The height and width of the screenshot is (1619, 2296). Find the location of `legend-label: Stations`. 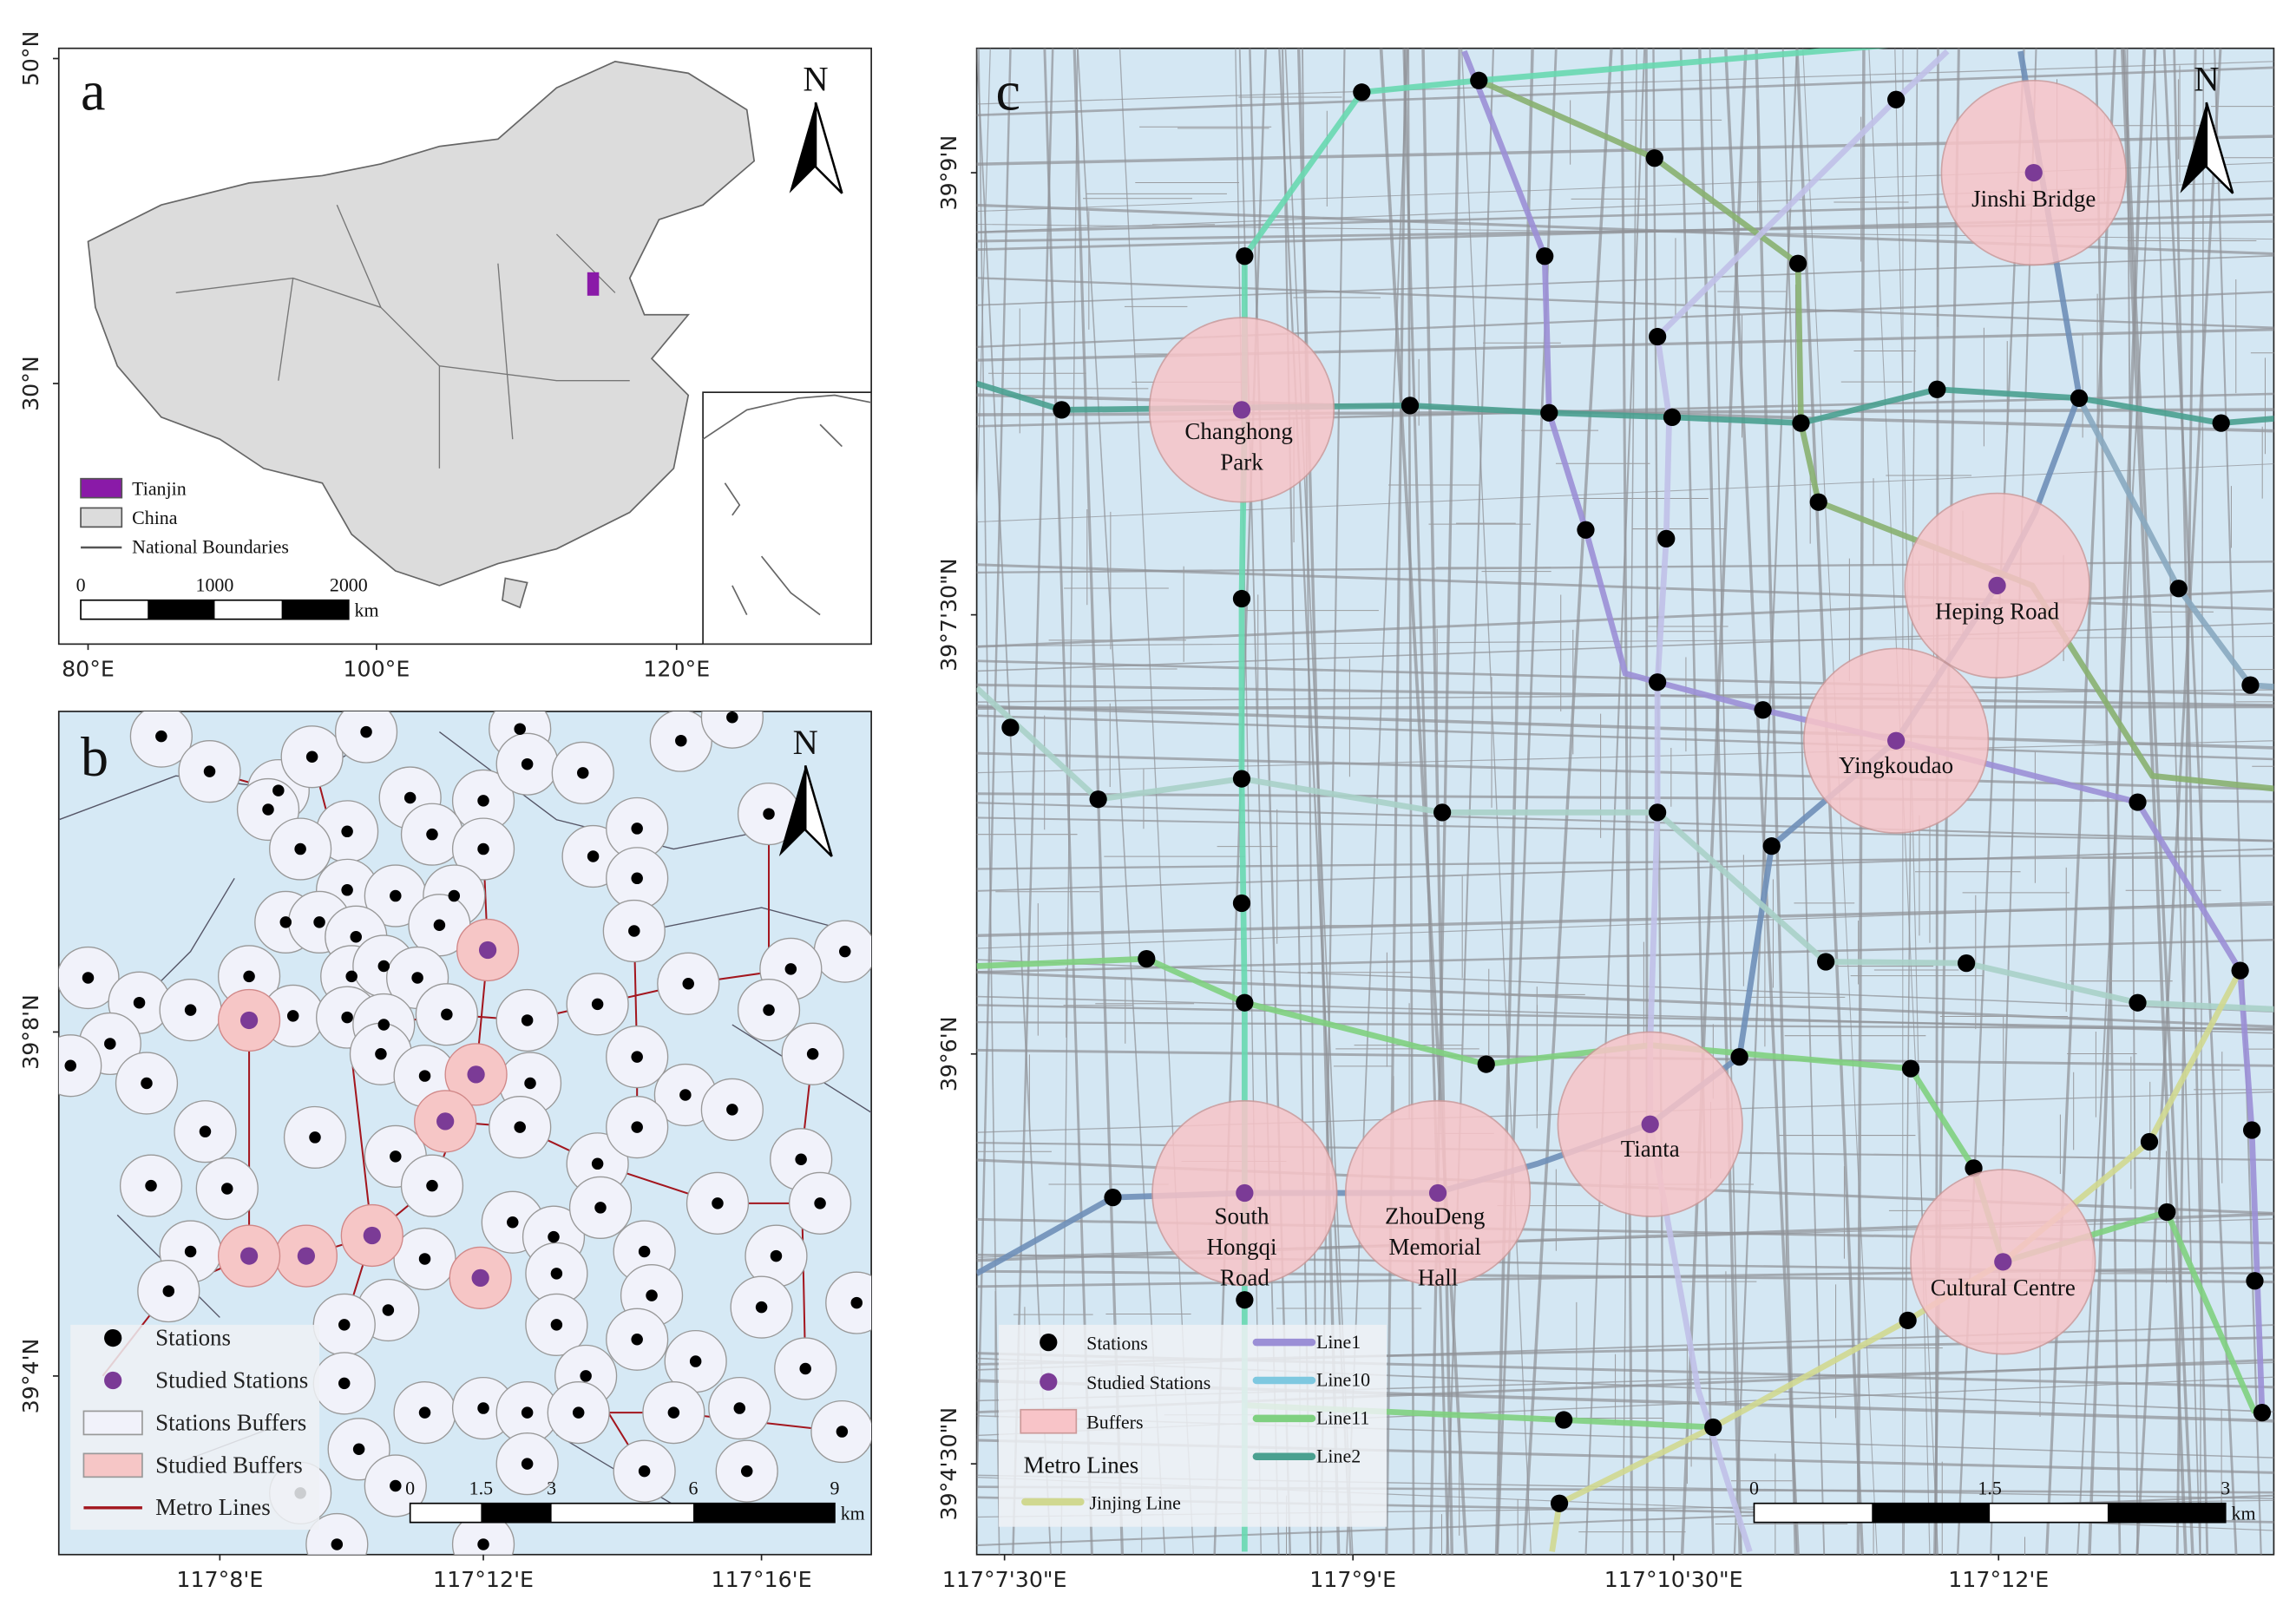

legend-label: Stations is located at coordinates (193, 1338).